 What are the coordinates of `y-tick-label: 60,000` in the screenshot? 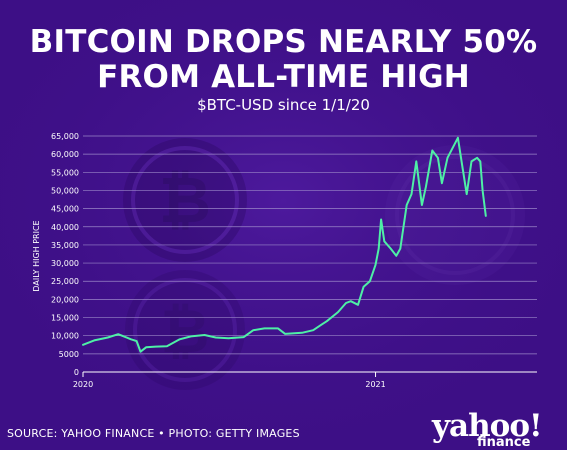 It's located at (65, 154).